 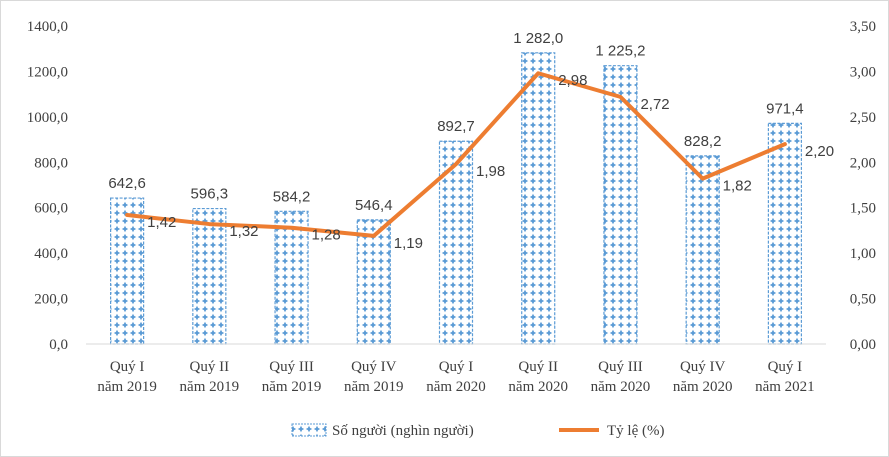 I want to click on line-data-label: 1,42, so click(x=161, y=222).